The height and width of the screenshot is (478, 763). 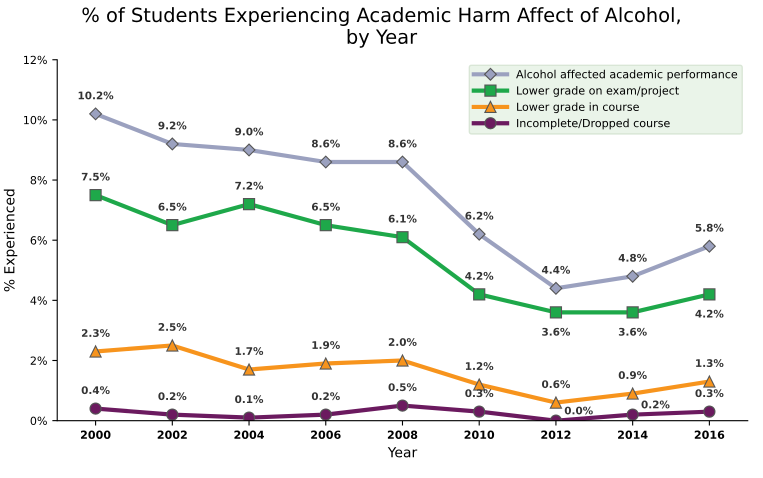 I want to click on x-tick-label: 2014, so click(x=633, y=434).